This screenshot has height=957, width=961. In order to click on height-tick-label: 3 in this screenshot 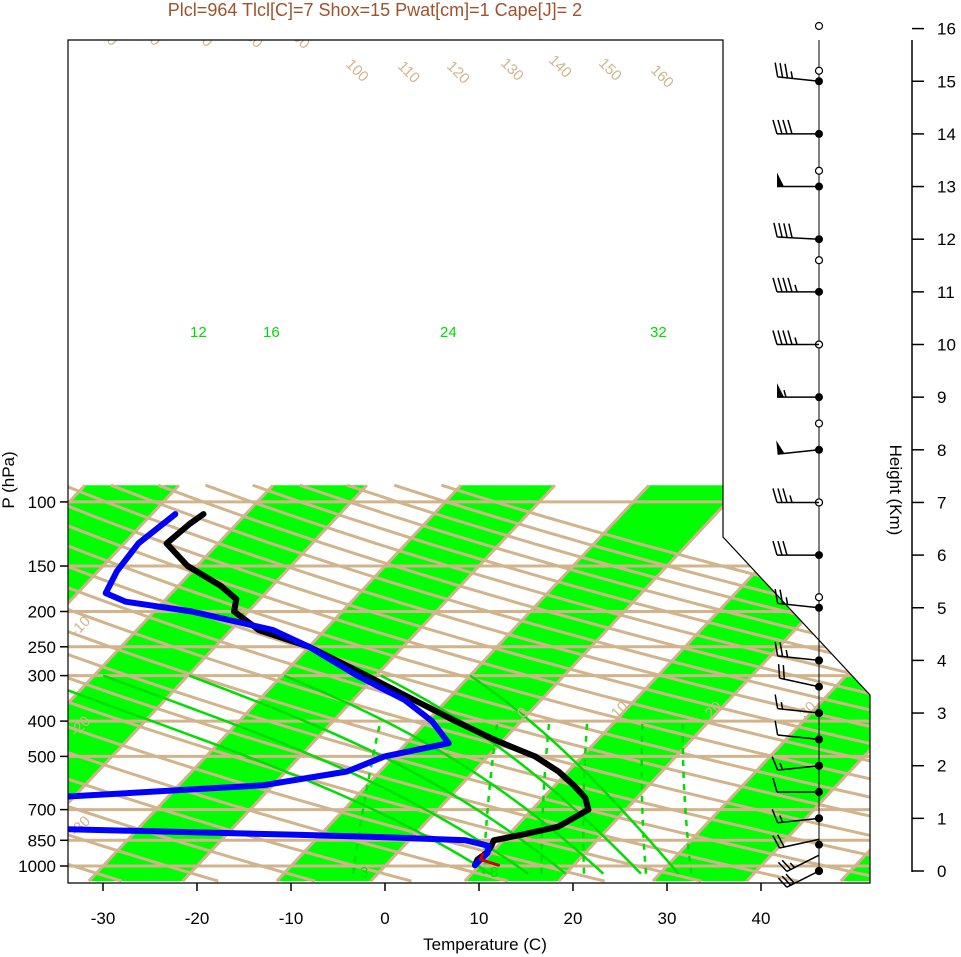, I will do `click(941, 713)`.